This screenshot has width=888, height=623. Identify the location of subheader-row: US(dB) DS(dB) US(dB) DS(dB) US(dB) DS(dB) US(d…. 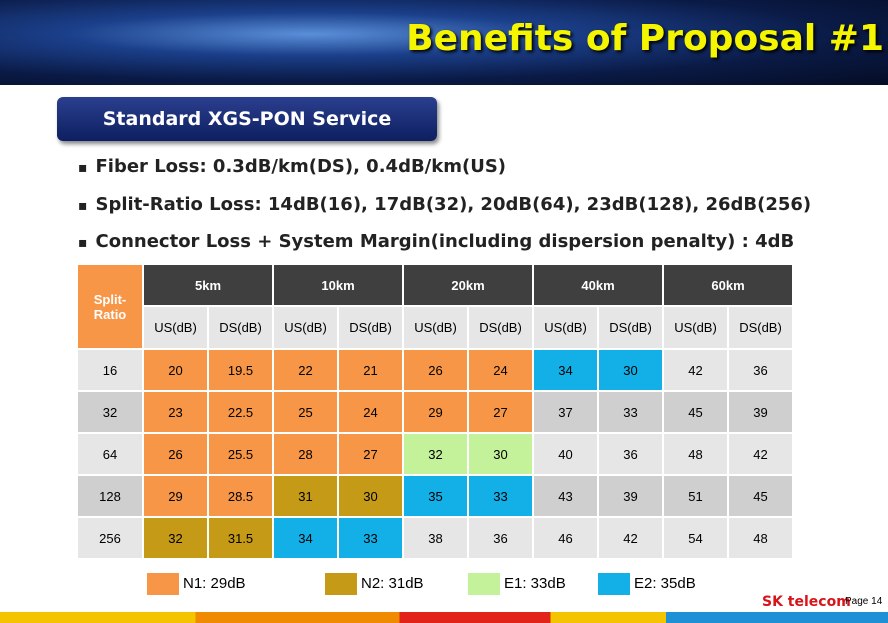
(435, 327).